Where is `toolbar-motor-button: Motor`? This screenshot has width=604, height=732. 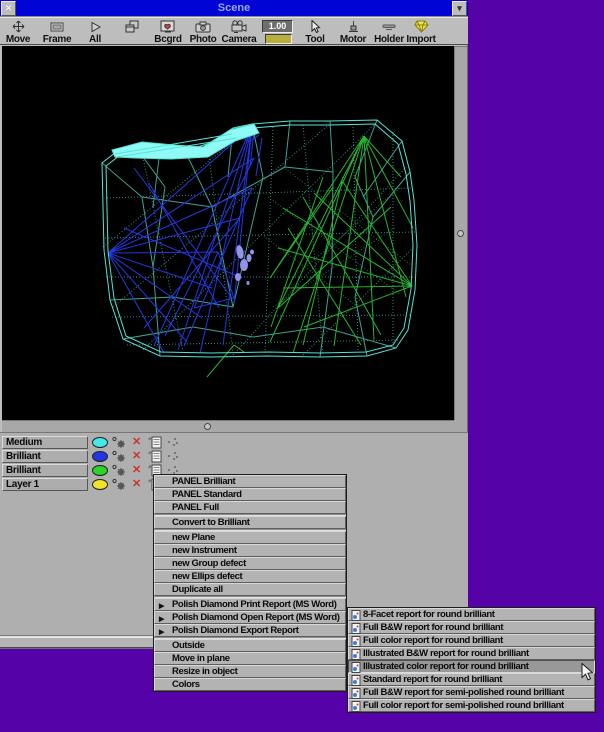 toolbar-motor-button: Motor is located at coordinates (353, 32).